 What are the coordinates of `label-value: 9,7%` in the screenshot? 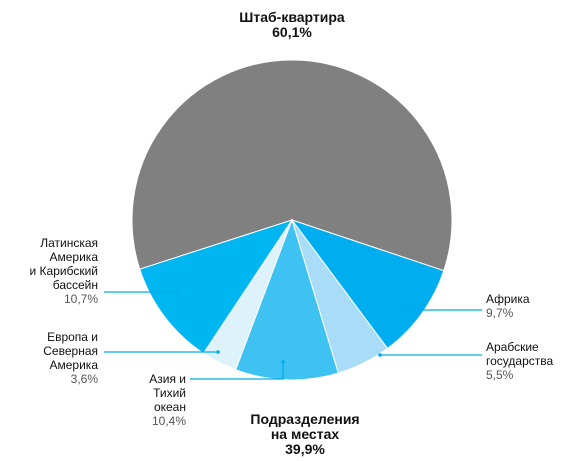 It's located at (500, 313).